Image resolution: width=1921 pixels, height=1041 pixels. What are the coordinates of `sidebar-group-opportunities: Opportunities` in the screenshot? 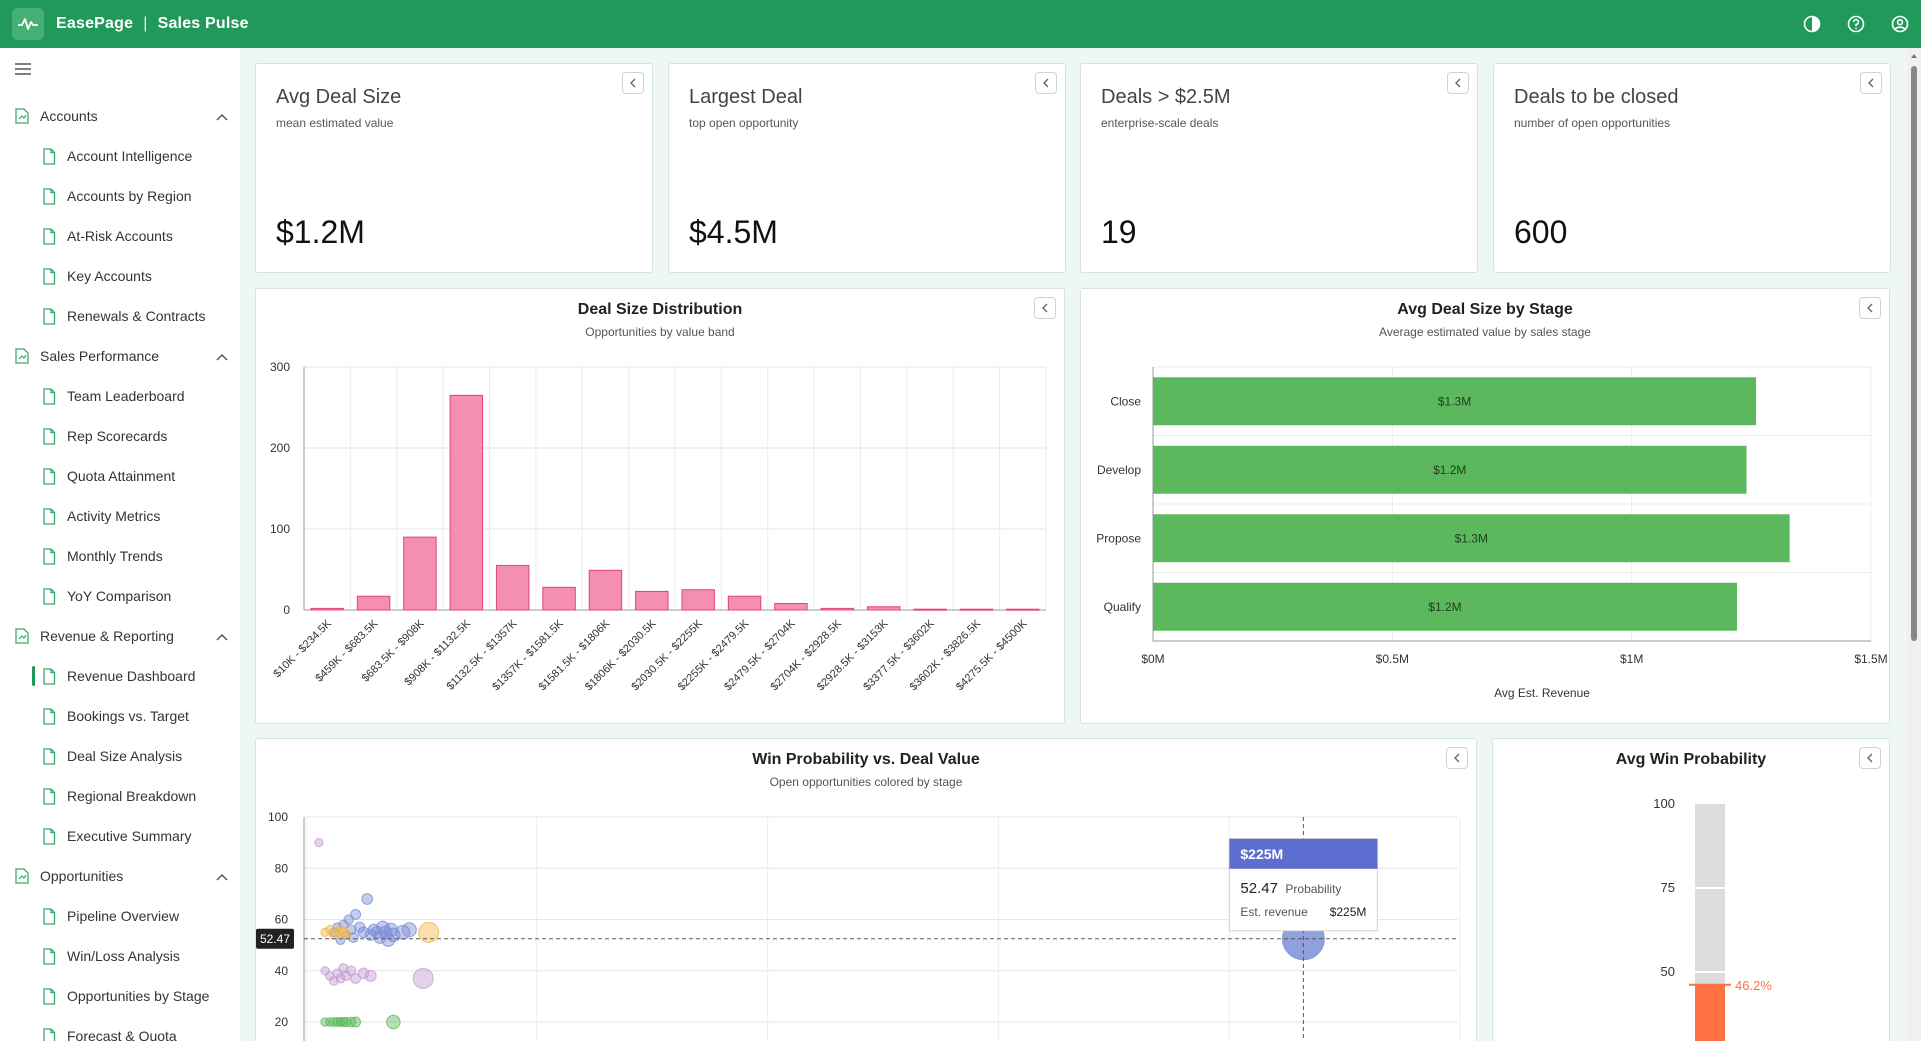 It's located at (120, 876).